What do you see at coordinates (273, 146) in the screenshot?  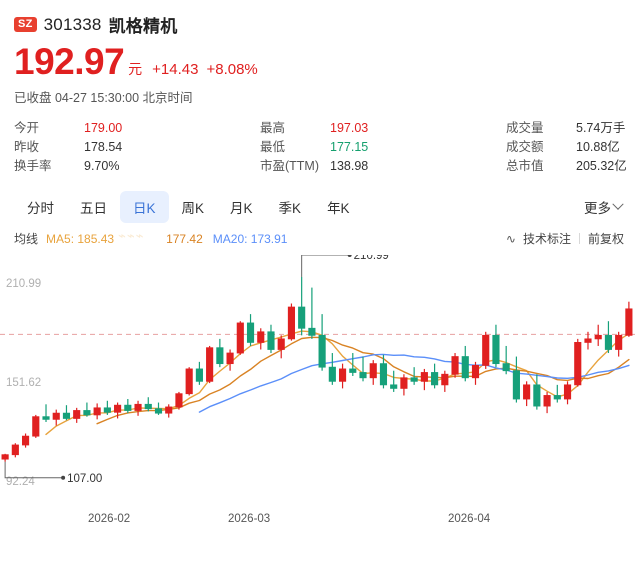 I see `stat-label: 最低` at bounding box center [273, 146].